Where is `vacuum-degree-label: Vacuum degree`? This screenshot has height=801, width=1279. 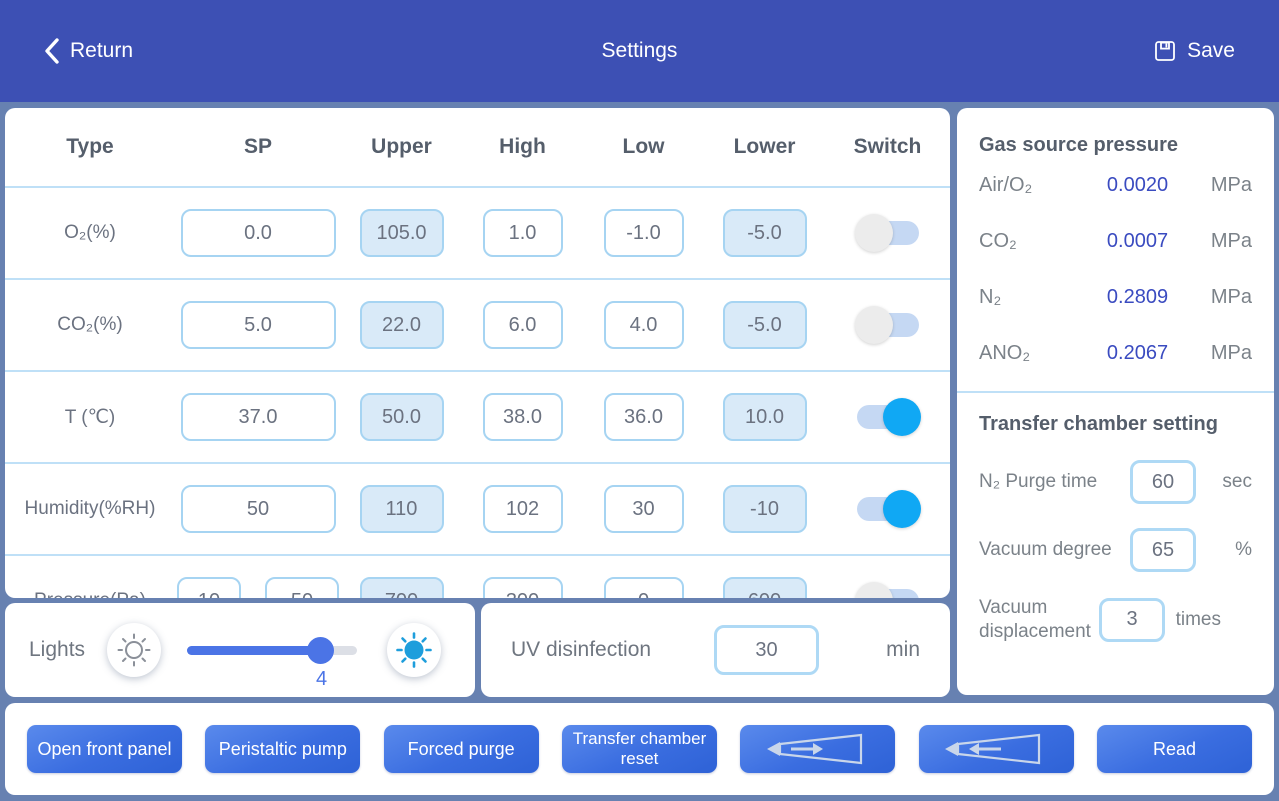 vacuum-degree-label: Vacuum degree is located at coordinates (1045, 550).